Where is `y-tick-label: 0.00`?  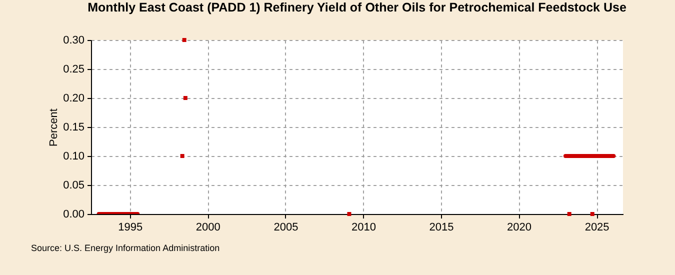
y-tick-label: 0.00 is located at coordinates (73, 214).